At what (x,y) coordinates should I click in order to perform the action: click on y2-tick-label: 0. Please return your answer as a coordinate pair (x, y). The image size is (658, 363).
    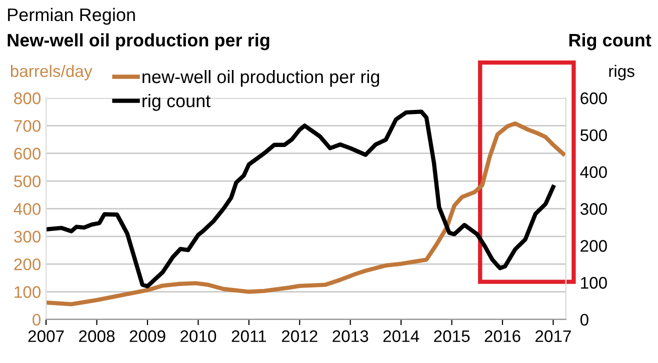
    Looking at the image, I should click on (584, 320).